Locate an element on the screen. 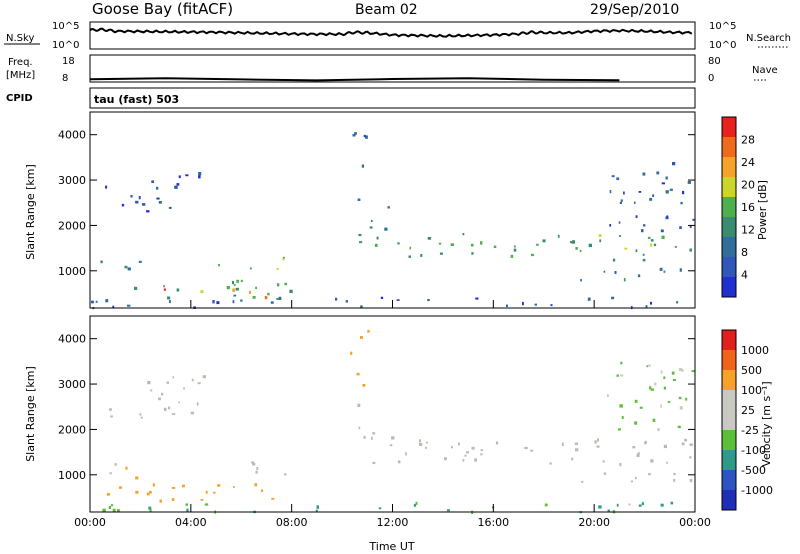 The image size is (800, 554). colorbar-tick-label: -500 is located at coordinates (753, 470).